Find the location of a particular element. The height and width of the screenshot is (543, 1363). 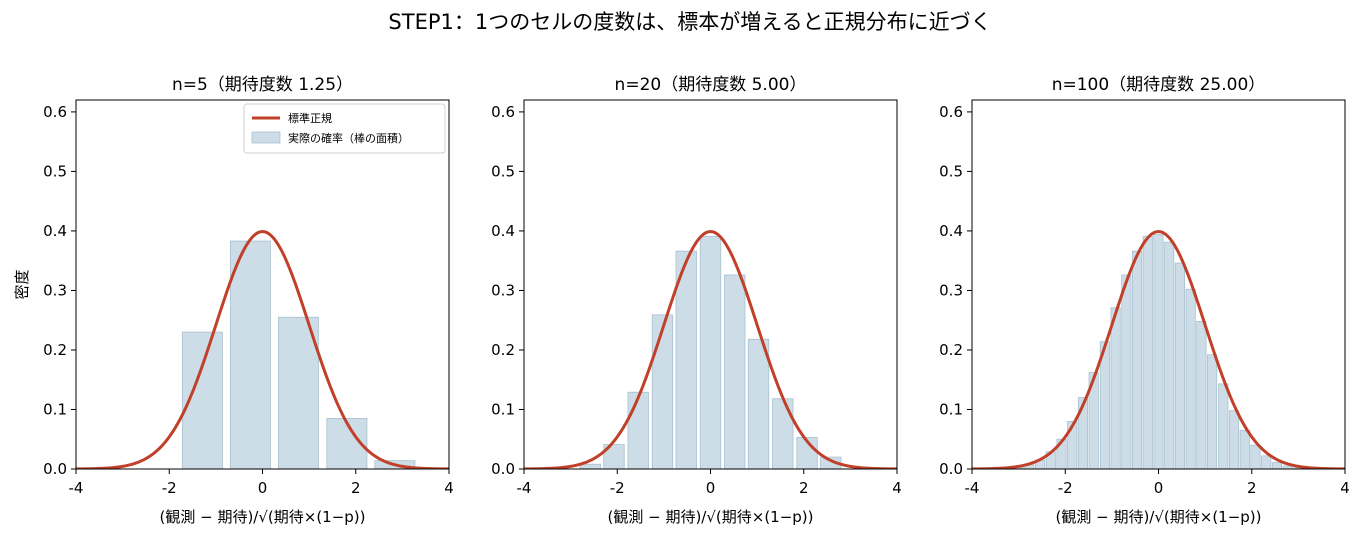

figure-title: STEP1：1つのセルの度数は、標本が増えると正規分布に近づく is located at coordinates (689, 22).